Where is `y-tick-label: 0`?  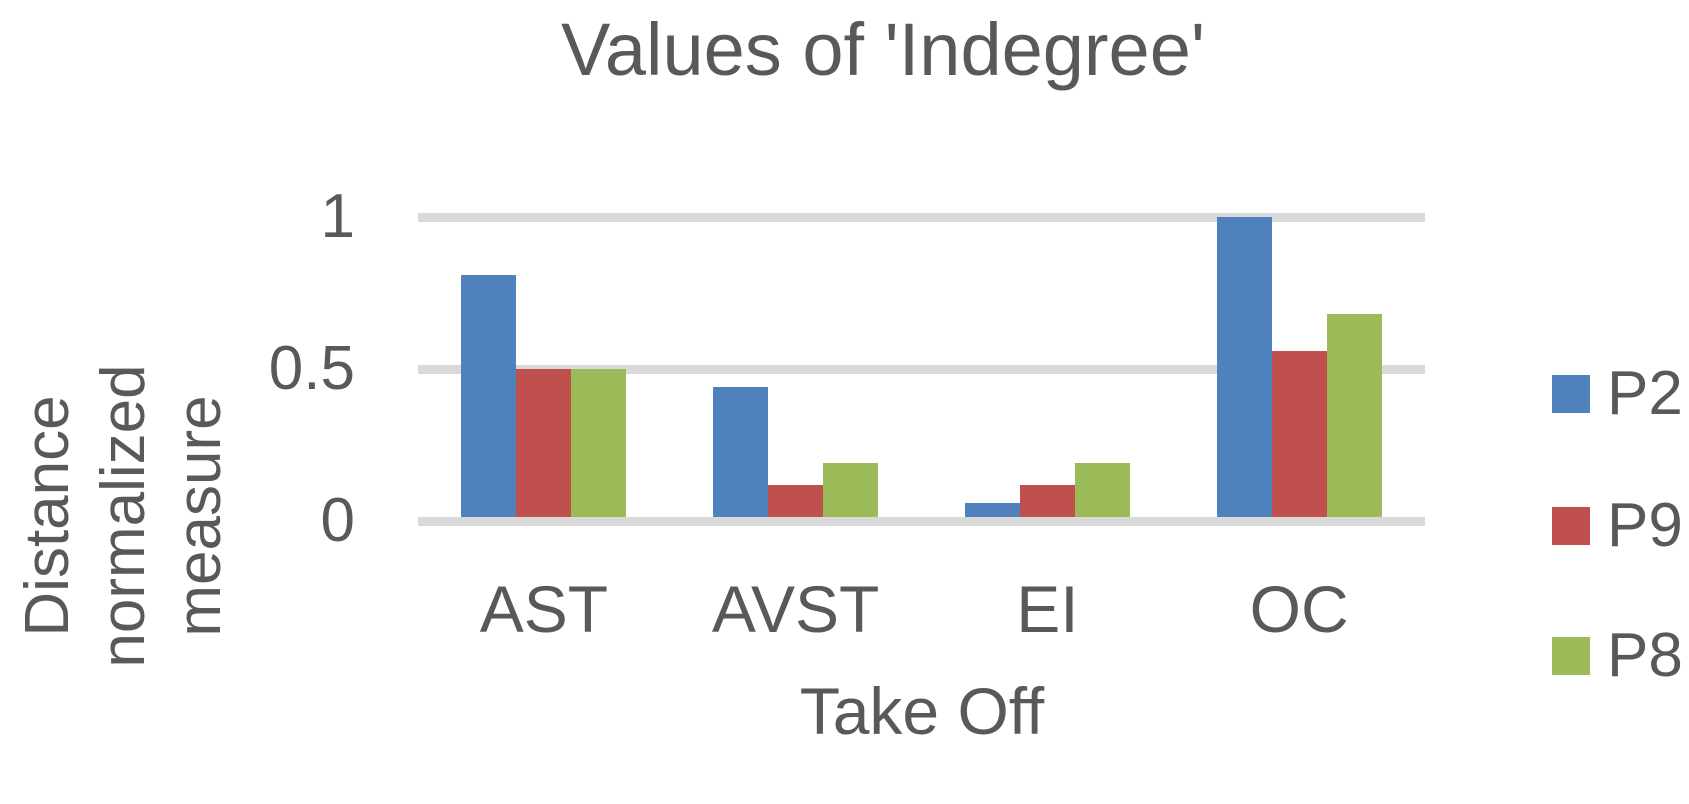 y-tick-label: 0 is located at coordinates (337, 520).